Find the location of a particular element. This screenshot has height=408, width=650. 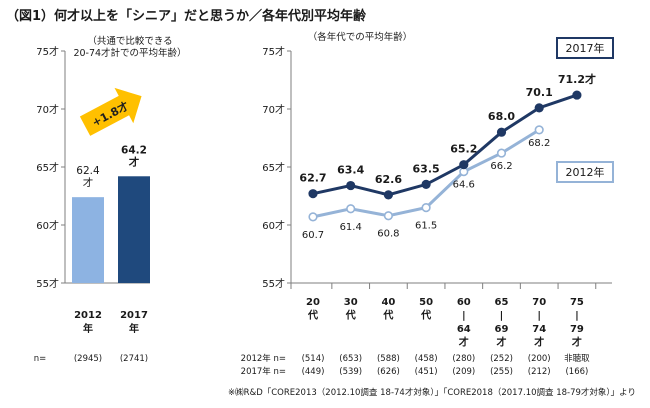

x-category-label: 2017 is located at coordinates (134, 315).